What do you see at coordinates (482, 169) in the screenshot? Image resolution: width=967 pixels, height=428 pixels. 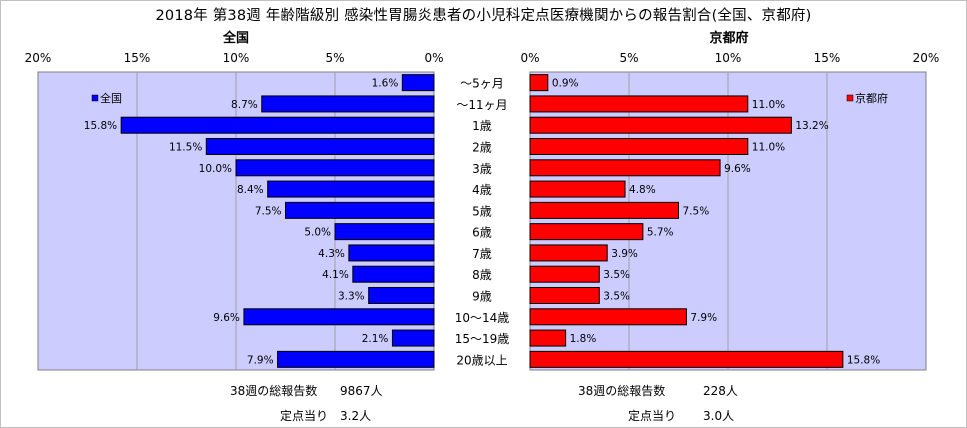 I see `category-label: 3歳` at bounding box center [482, 169].